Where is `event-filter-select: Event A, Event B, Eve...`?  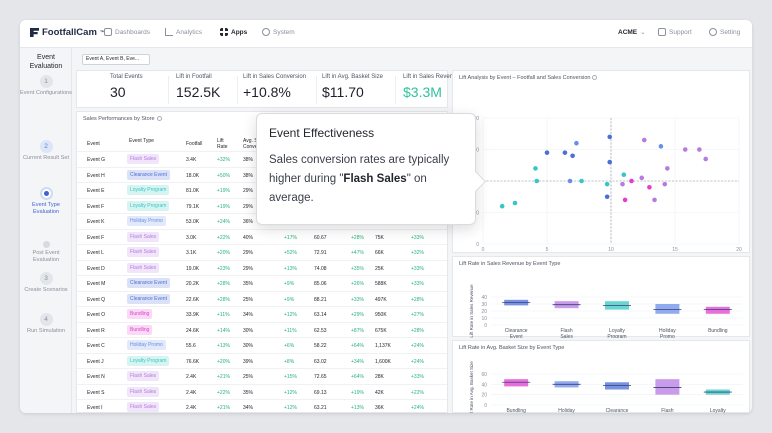 event-filter-select: Event A, Event B, Eve... is located at coordinates (116, 59).